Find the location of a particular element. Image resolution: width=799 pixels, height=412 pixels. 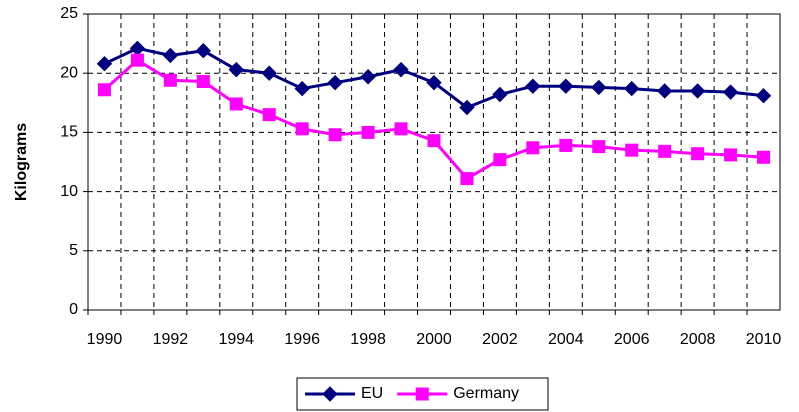

y-tick-label: 20 is located at coordinates (69, 72).